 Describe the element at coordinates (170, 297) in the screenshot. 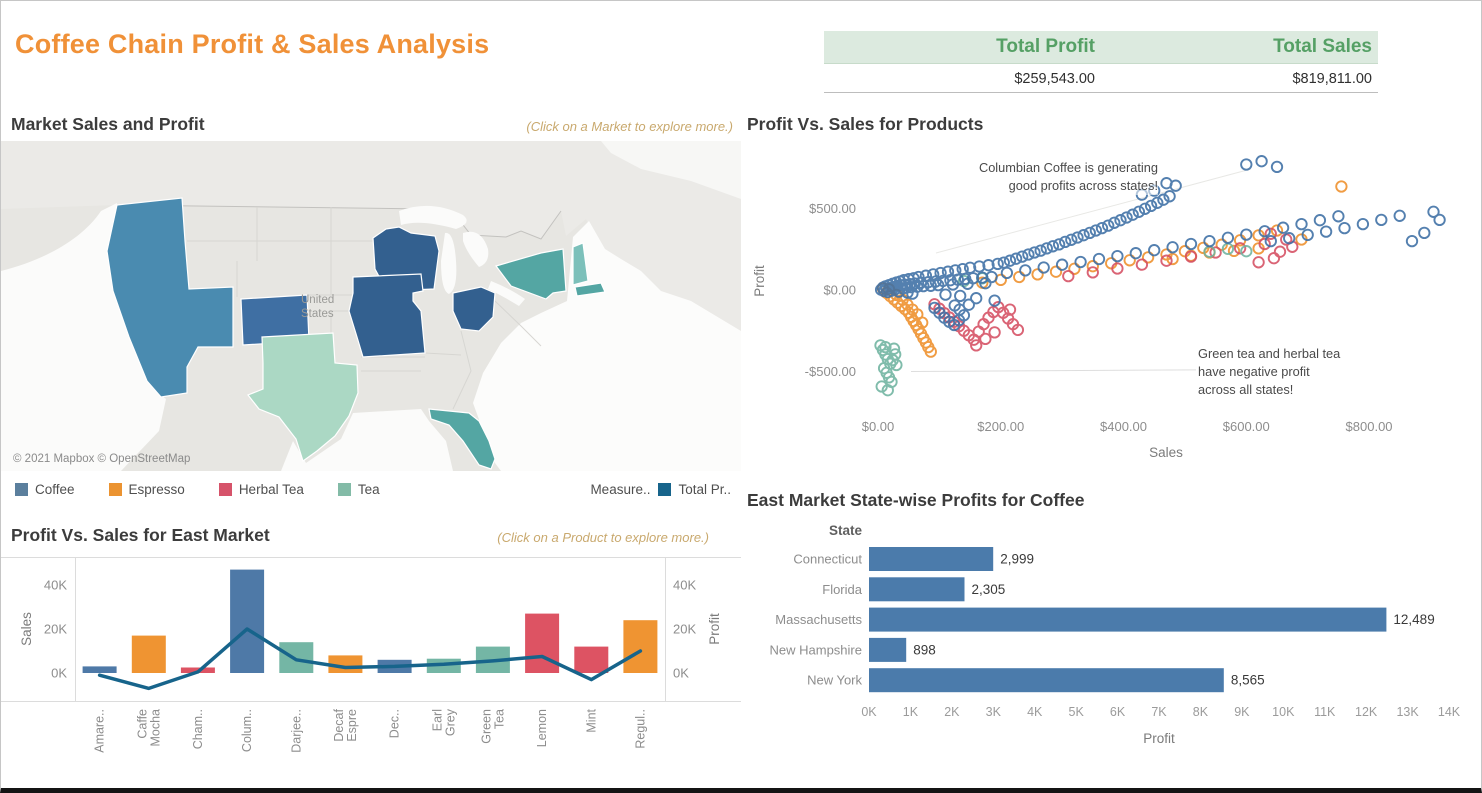

I see `region-west-market` at that location.